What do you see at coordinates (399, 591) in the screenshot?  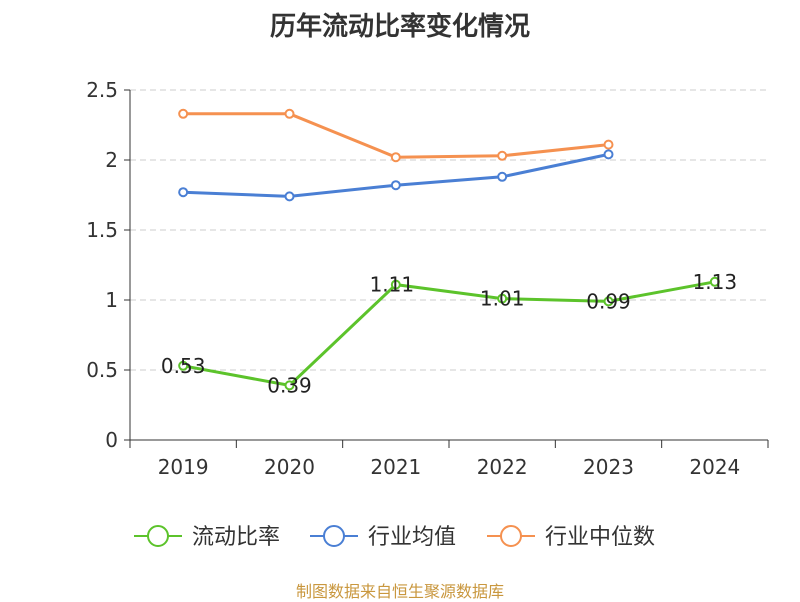 I see `source-footer: 制图数据来自恒生聚源数据库` at bounding box center [399, 591].